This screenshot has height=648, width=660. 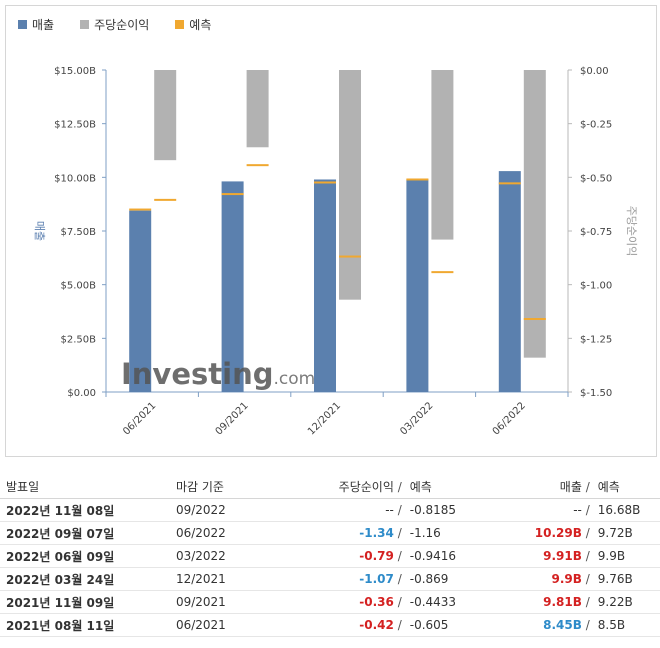 What do you see at coordinates (345, 556) in the screenshot?
I see `cell-eps: -0.79 /` at bounding box center [345, 556].